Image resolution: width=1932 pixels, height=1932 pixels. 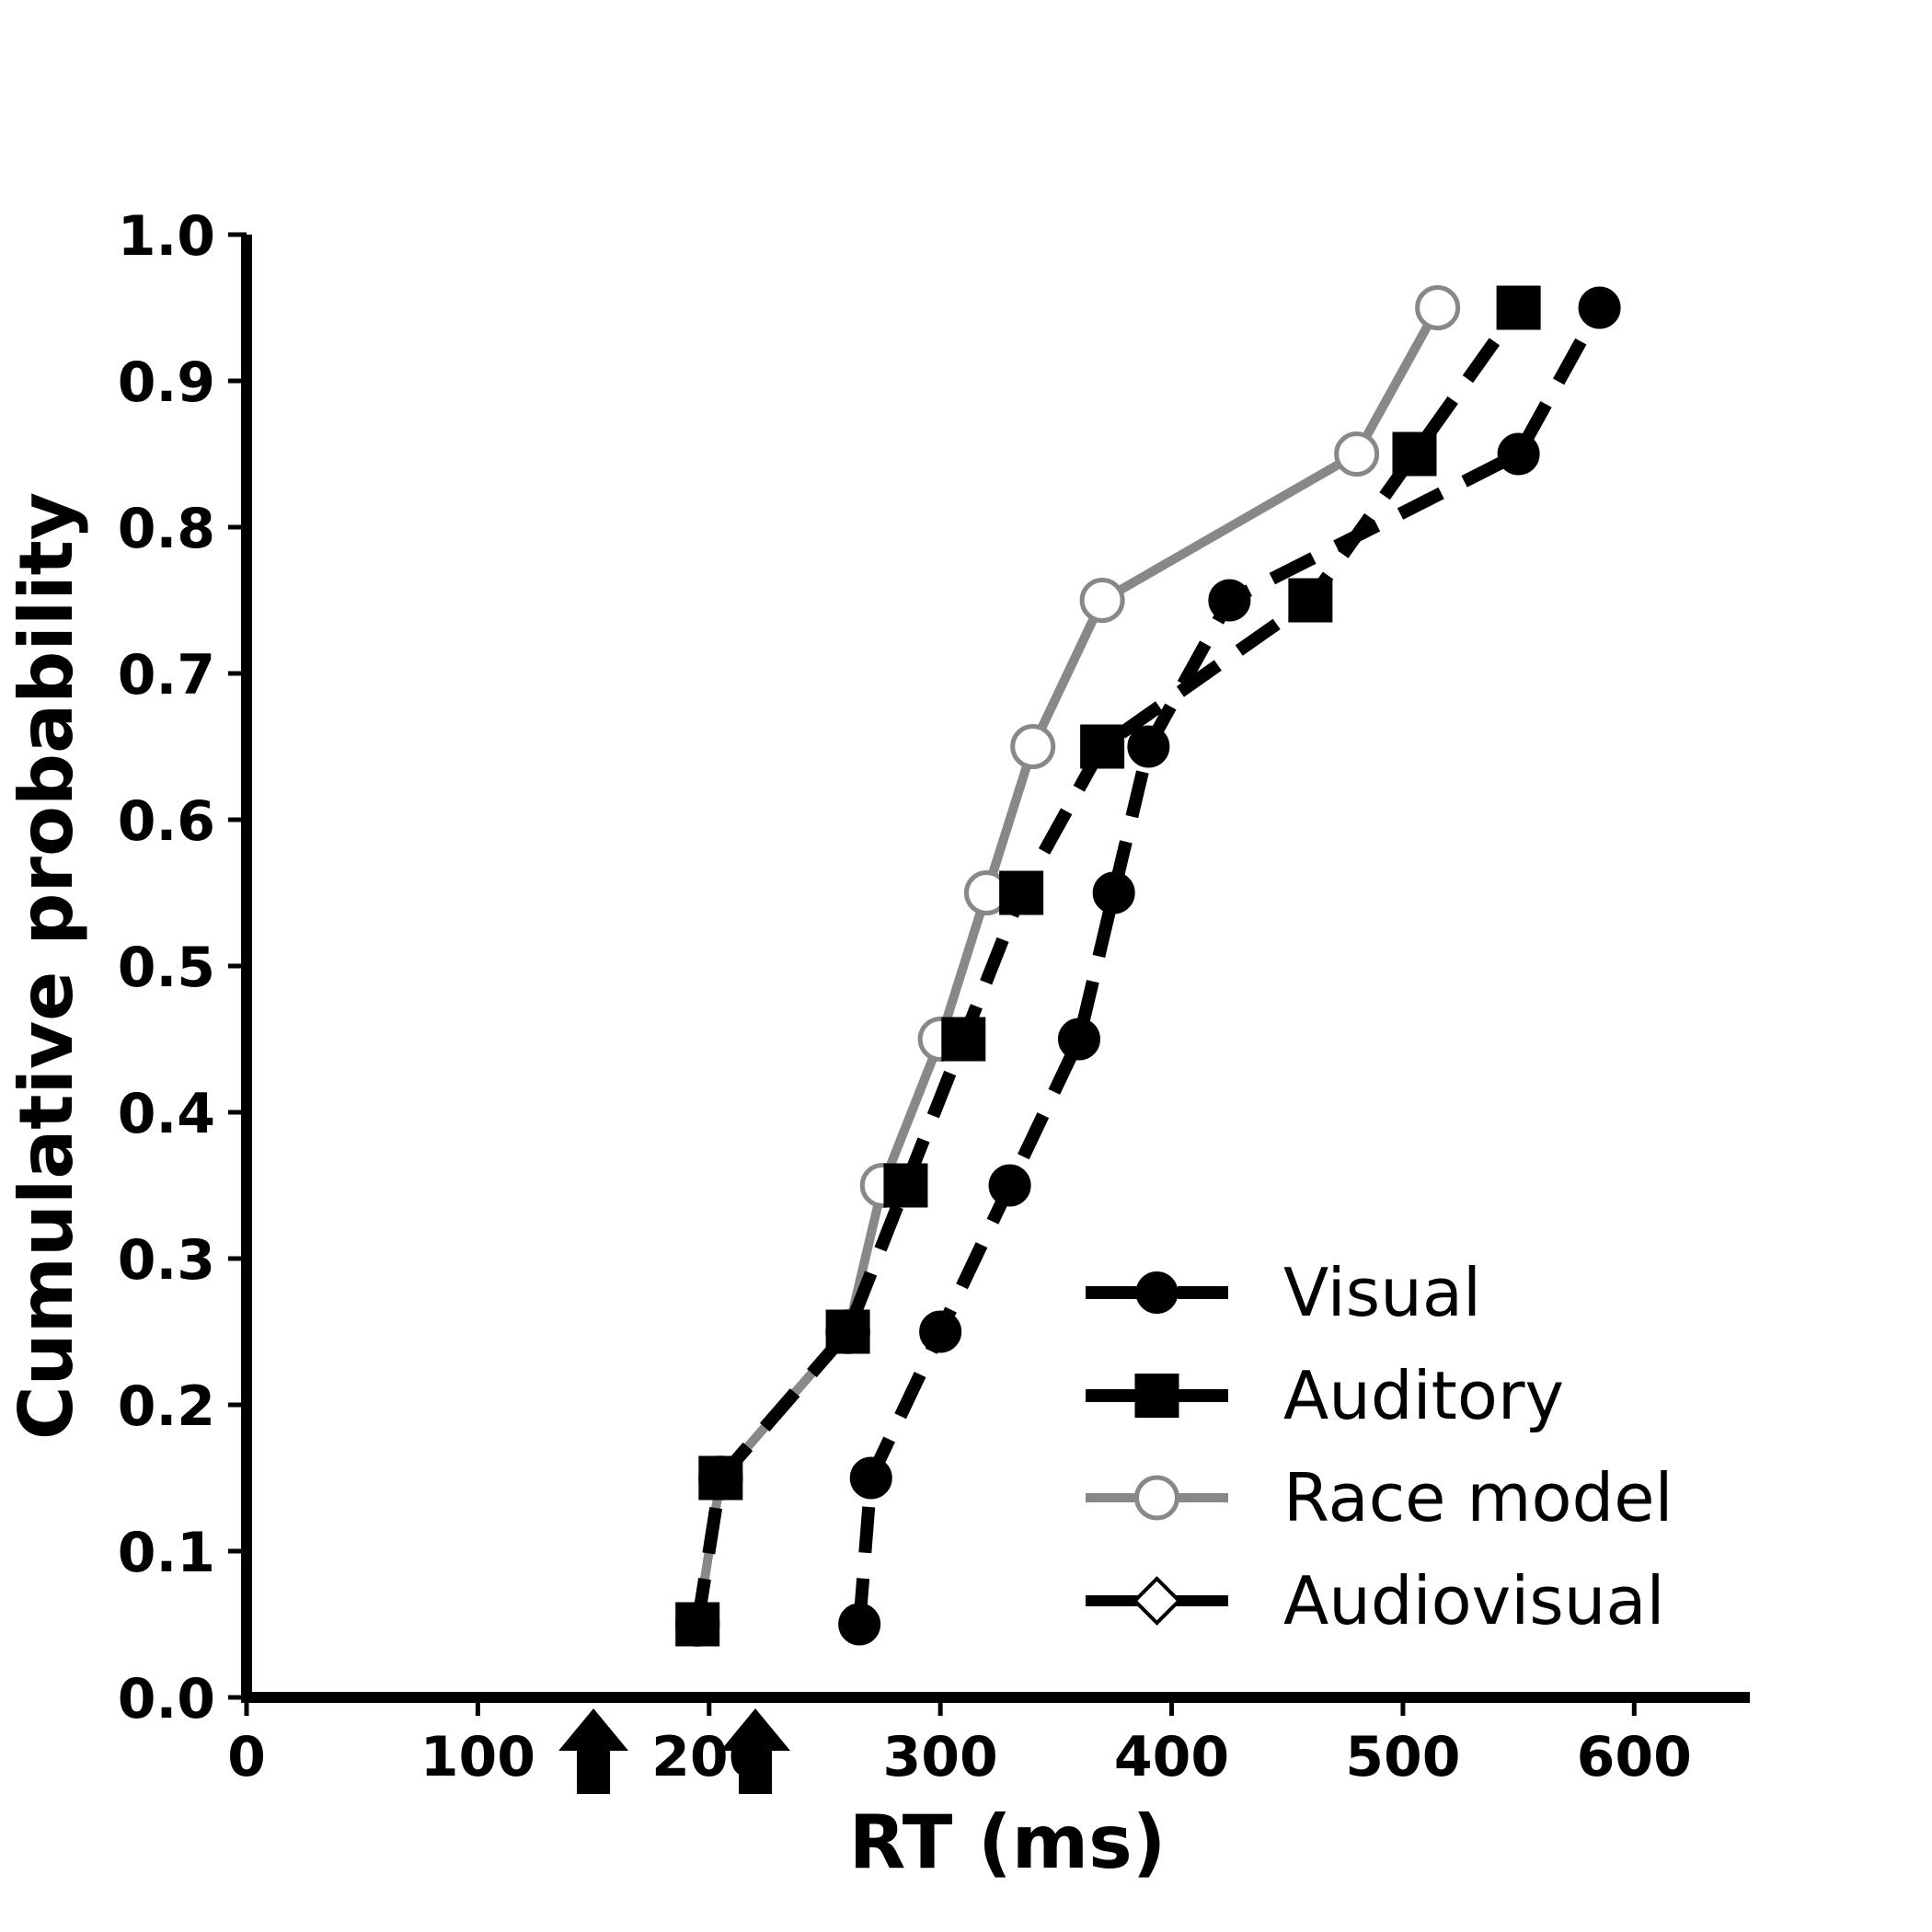 I want to click on legend-label: Race model, so click(x=1478, y=1497).